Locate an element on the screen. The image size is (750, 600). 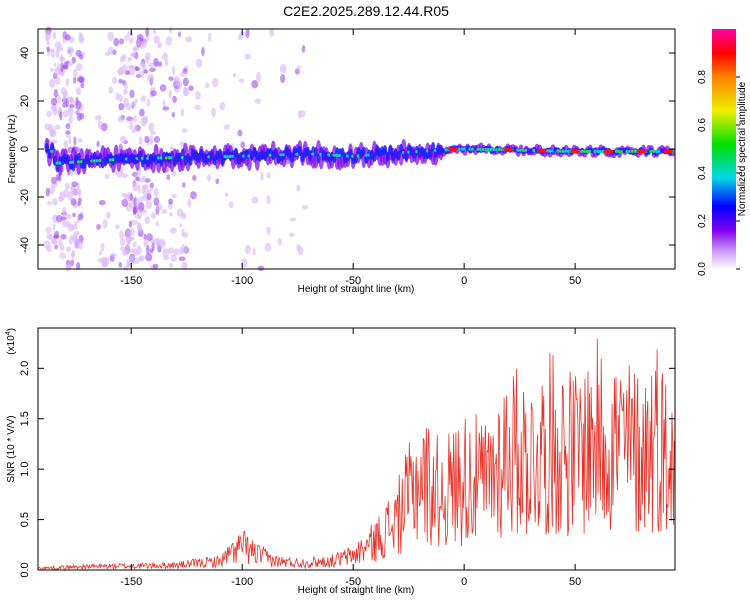
snr-x-tick-label: 50 is located at coordinates (575, 582).